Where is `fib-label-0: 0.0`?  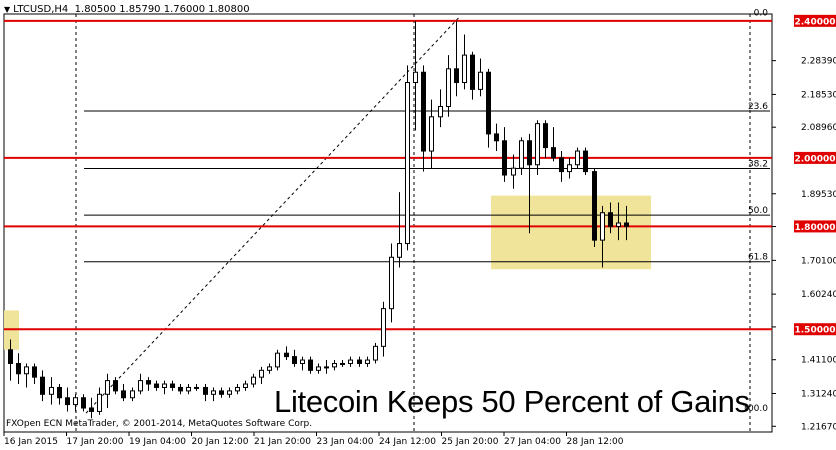 fib-label-0: 0.0 is located at coordinates (761, 13).